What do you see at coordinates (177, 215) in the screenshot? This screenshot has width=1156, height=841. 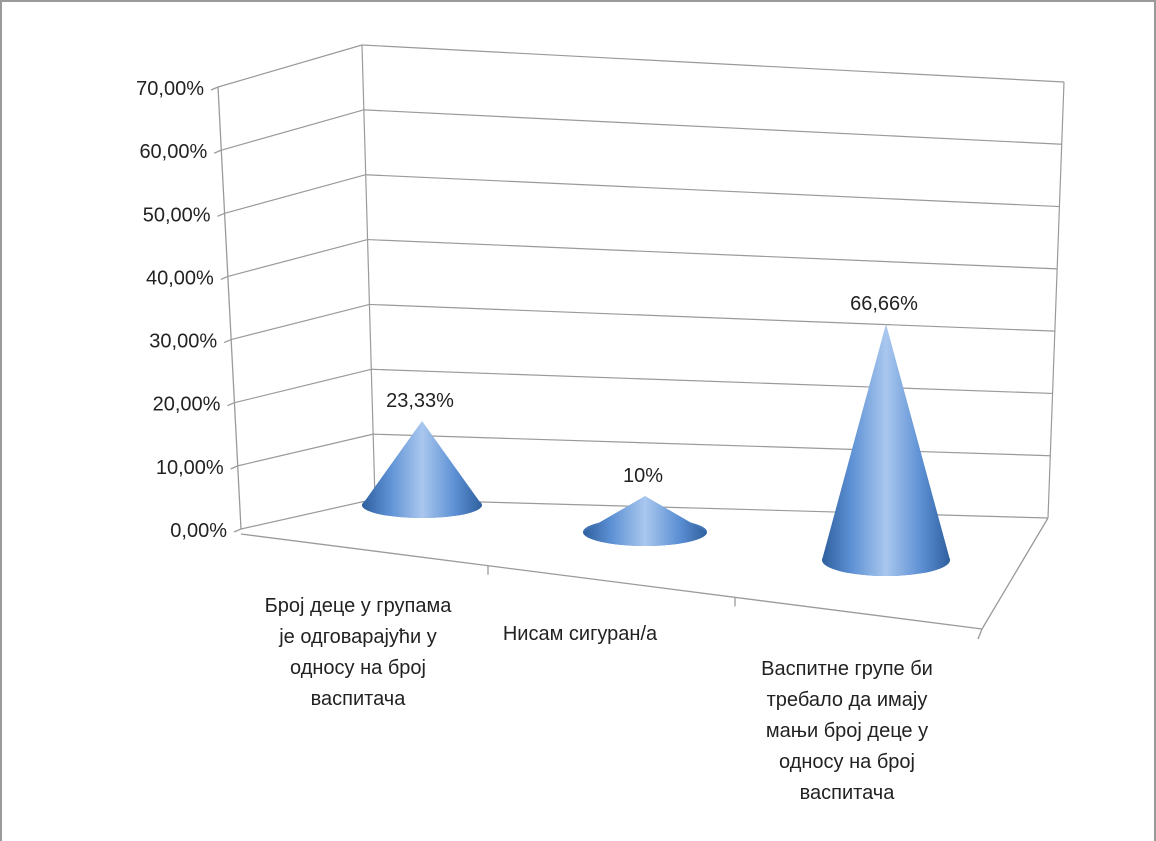 I see `y-tick-label: 50,00%` at bounding box center [177, 215].